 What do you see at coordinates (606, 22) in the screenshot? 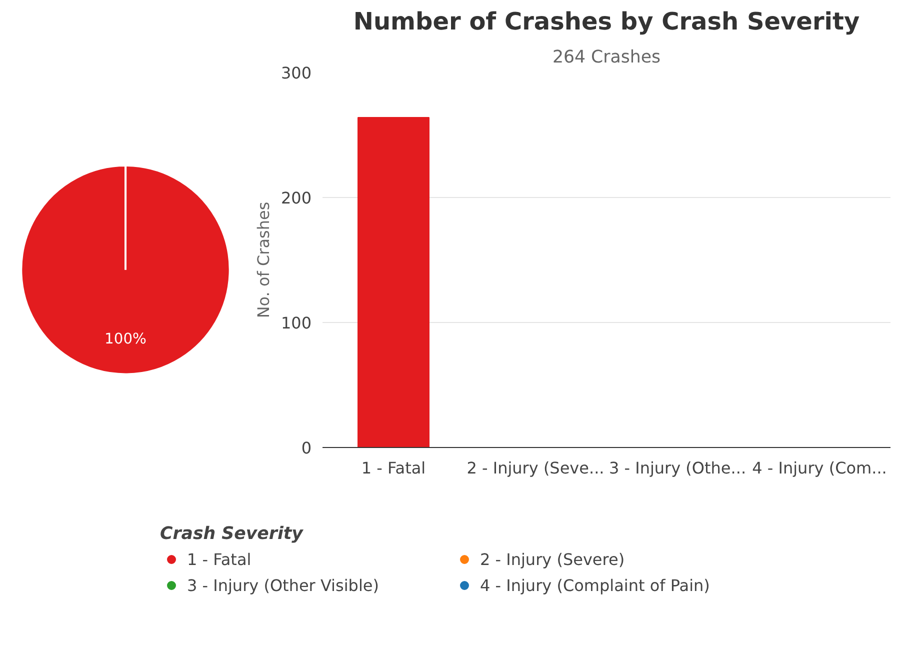
I see `chart-title: Number of Crashes by Crash Severity` at bounding box center [606, 22].